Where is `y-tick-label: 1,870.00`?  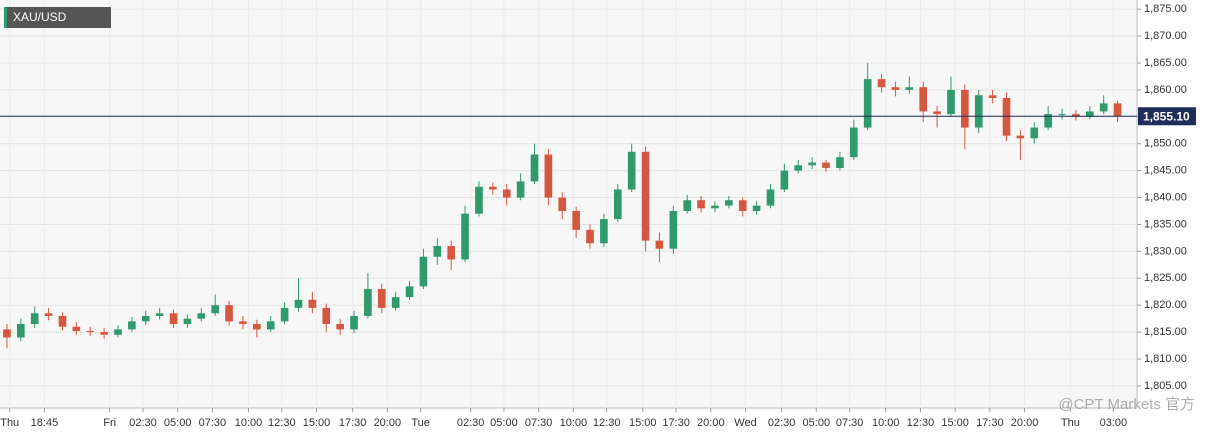 y-tick-label: 1,870.00 is located at coordinates (1165, 36).